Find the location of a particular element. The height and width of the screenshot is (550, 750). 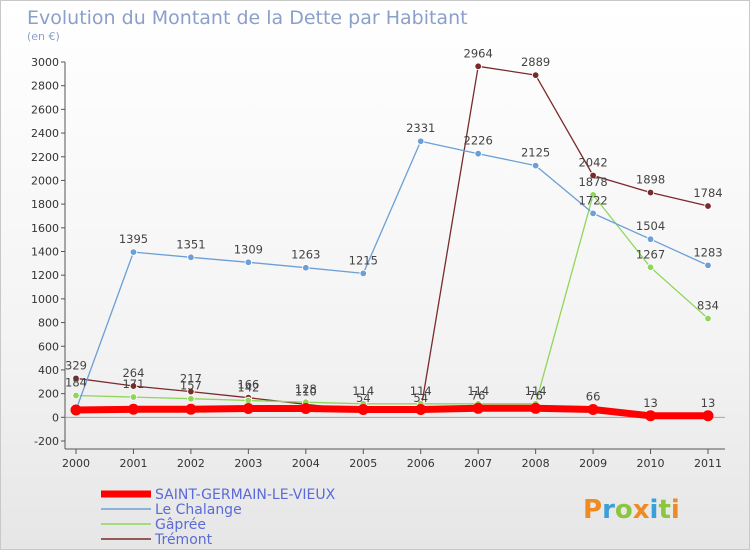

data-label: 1722 is located at coordinates (592, 200).